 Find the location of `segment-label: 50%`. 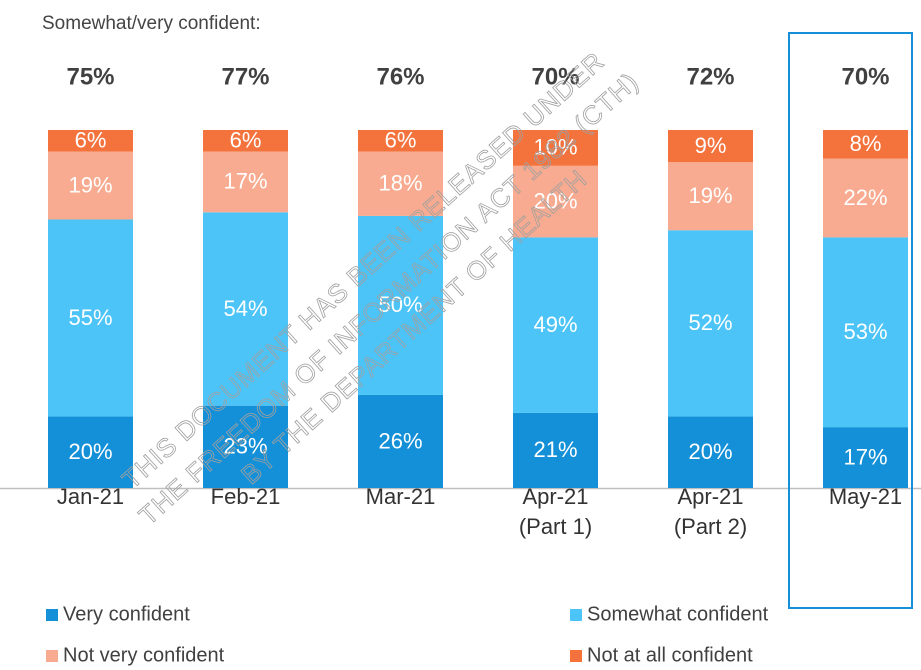

segment-label: 50% is located at coordinates (400, 304).